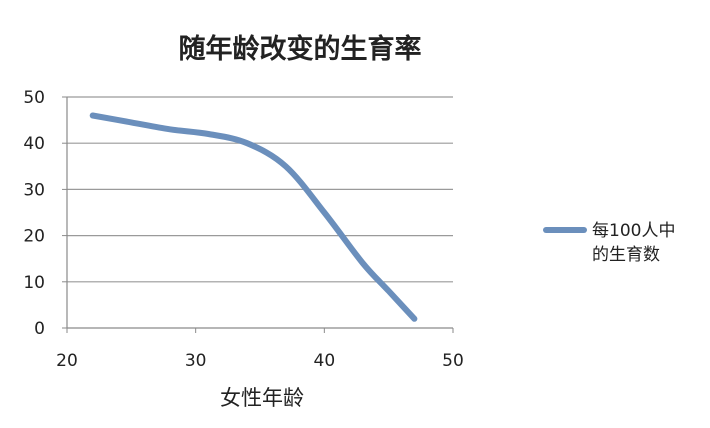  I want to click on y-tick-label-30: 30, so click(34, 190).